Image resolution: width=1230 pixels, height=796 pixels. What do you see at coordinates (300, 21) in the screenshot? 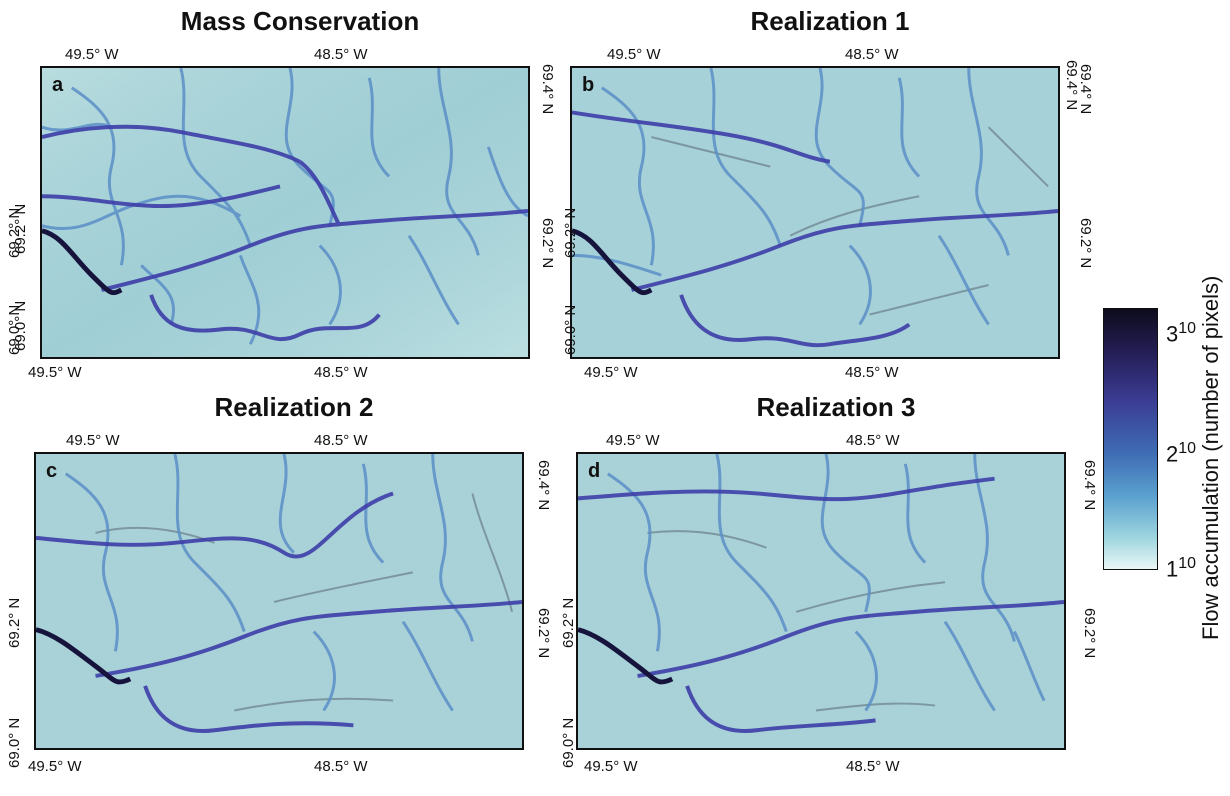
I see `panel-title: Mass Conservation` at bounding box center [300, 21].